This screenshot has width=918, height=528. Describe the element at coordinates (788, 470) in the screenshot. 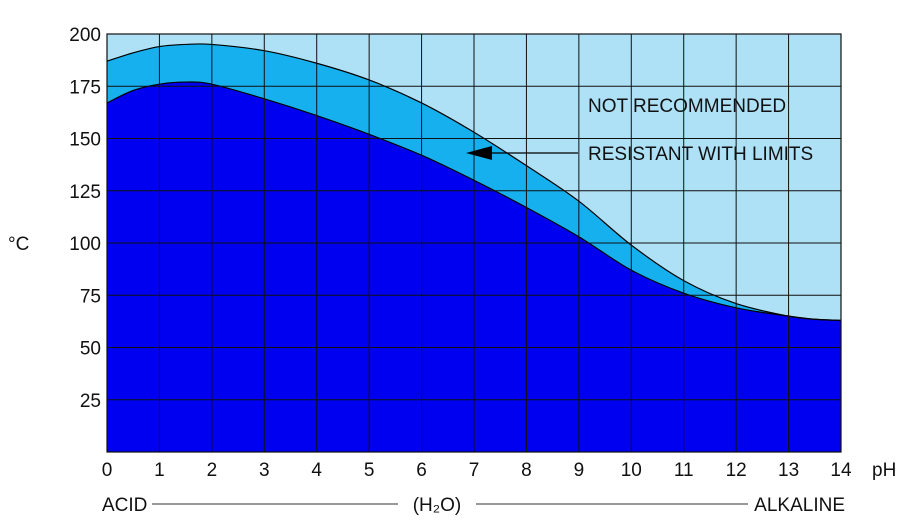

I see `x-tick-label: 13` at that location.